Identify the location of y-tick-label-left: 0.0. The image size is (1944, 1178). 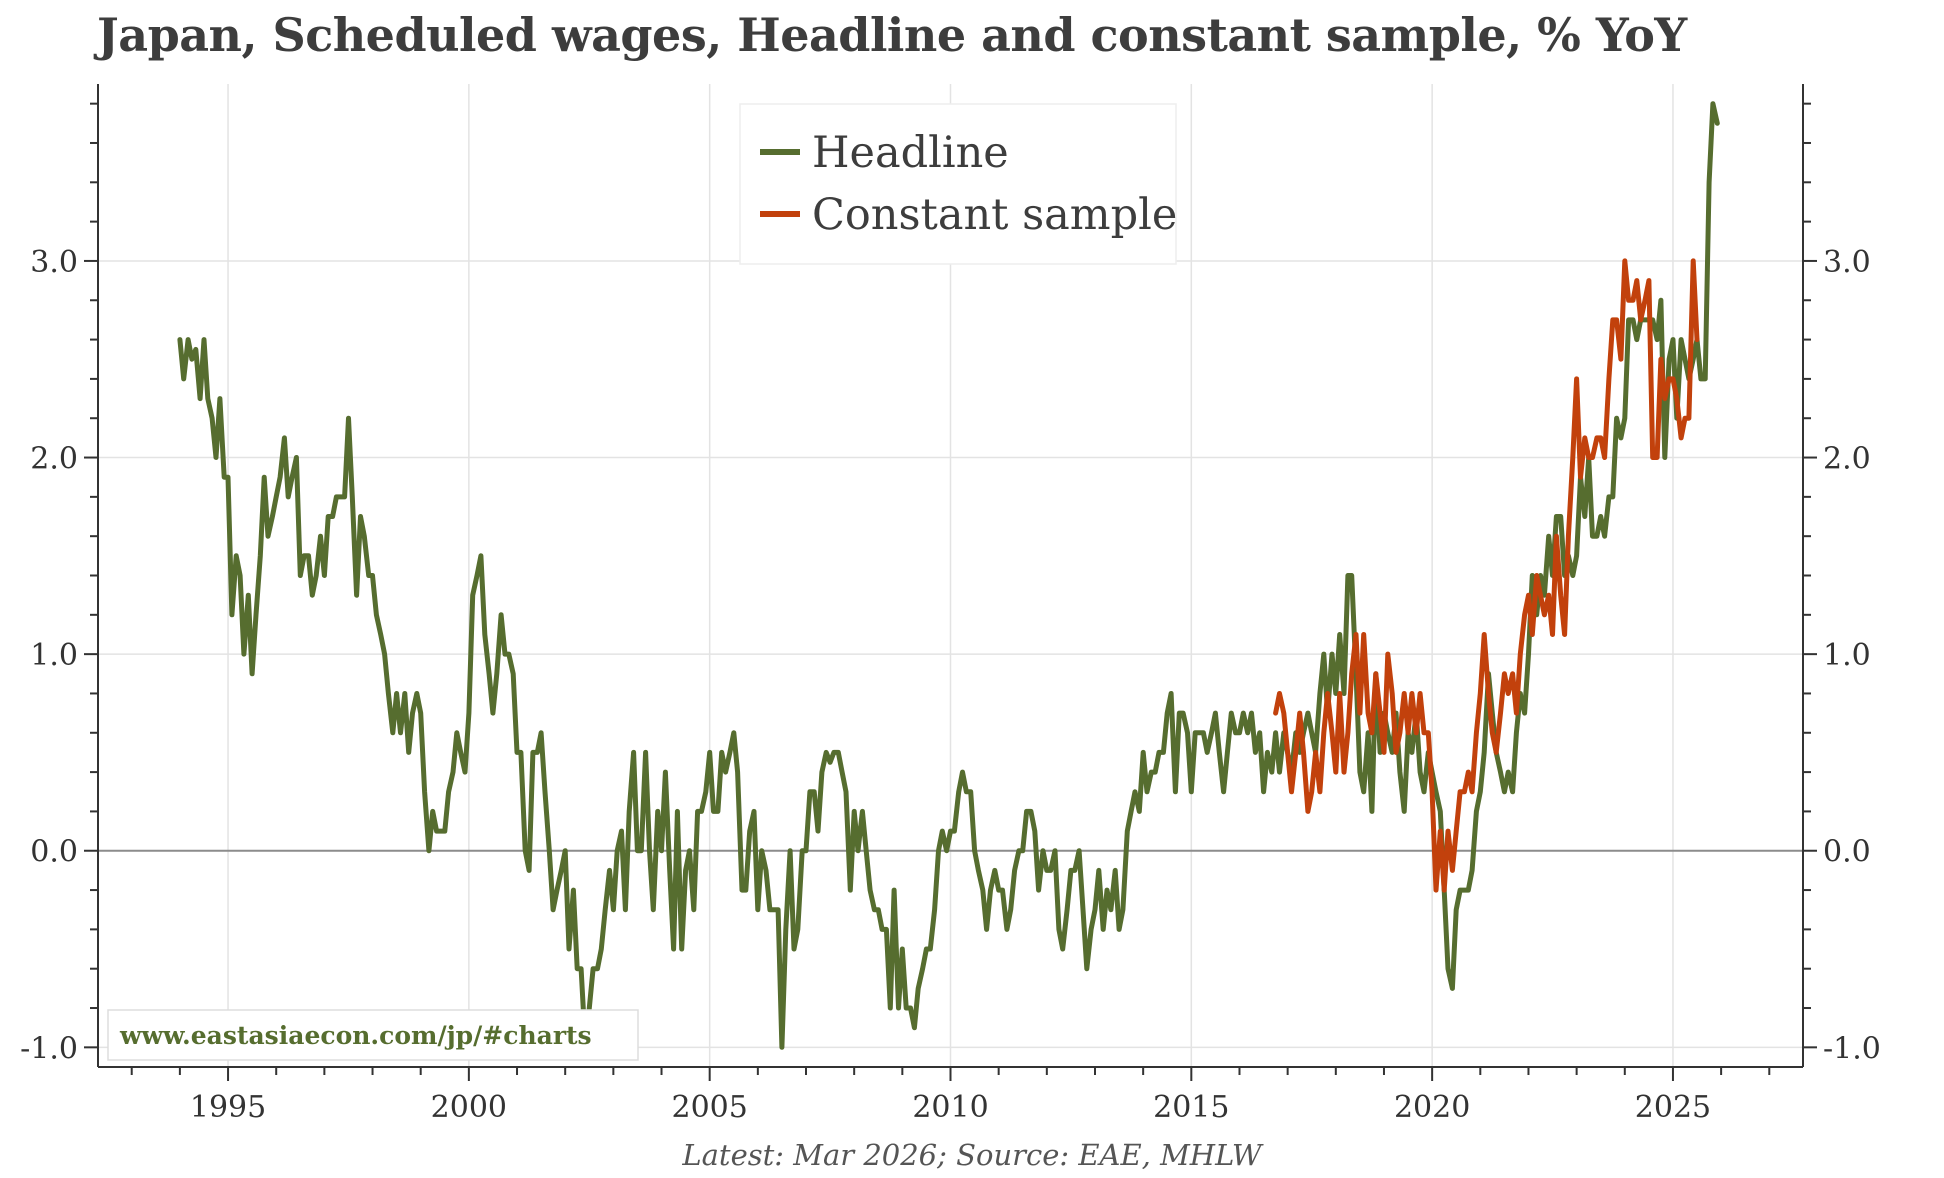
(54, 852).